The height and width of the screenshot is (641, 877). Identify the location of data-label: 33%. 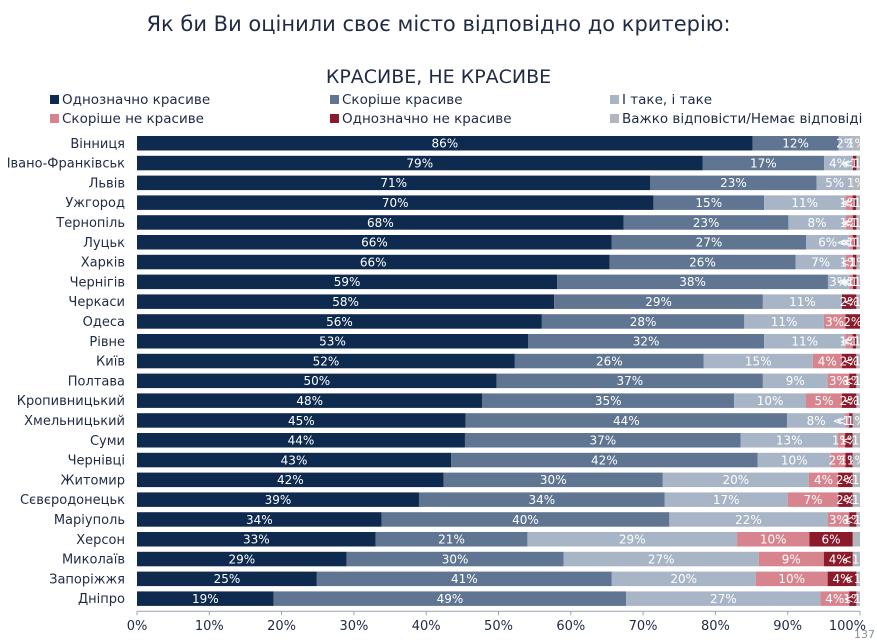
(256, 540).